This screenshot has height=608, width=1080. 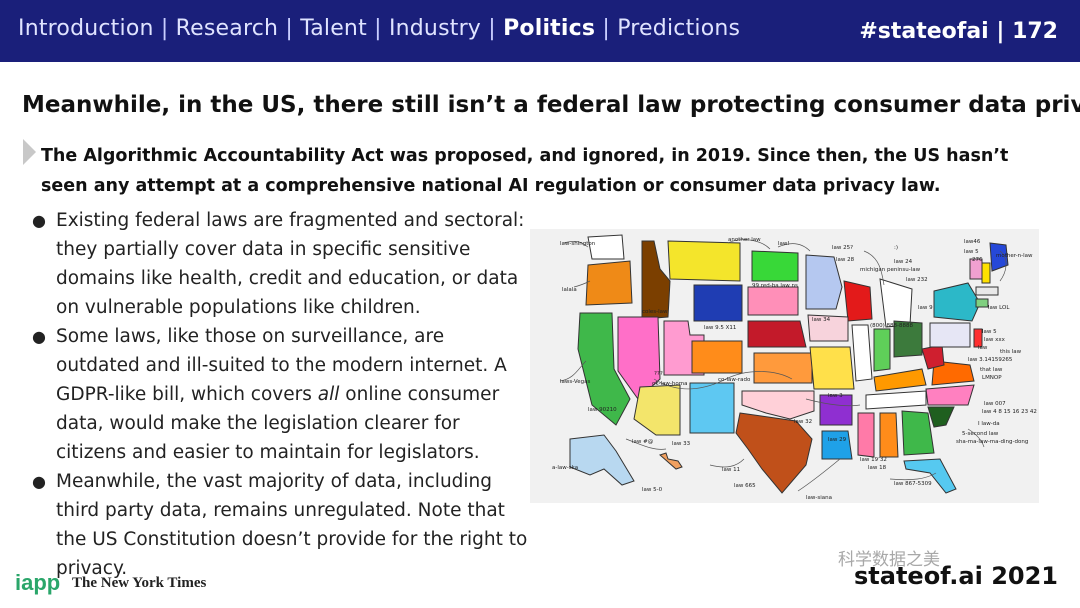 I want to click on state-shape-kansas, so click(x=783, y=368).